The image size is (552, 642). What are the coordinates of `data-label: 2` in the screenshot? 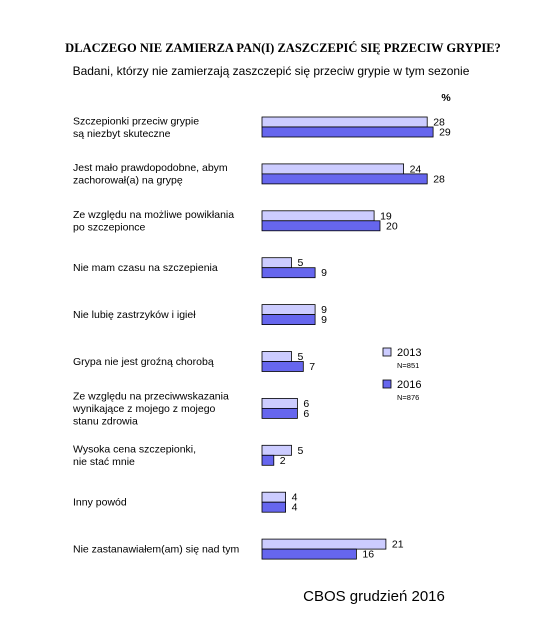 It's located at (283, 461).